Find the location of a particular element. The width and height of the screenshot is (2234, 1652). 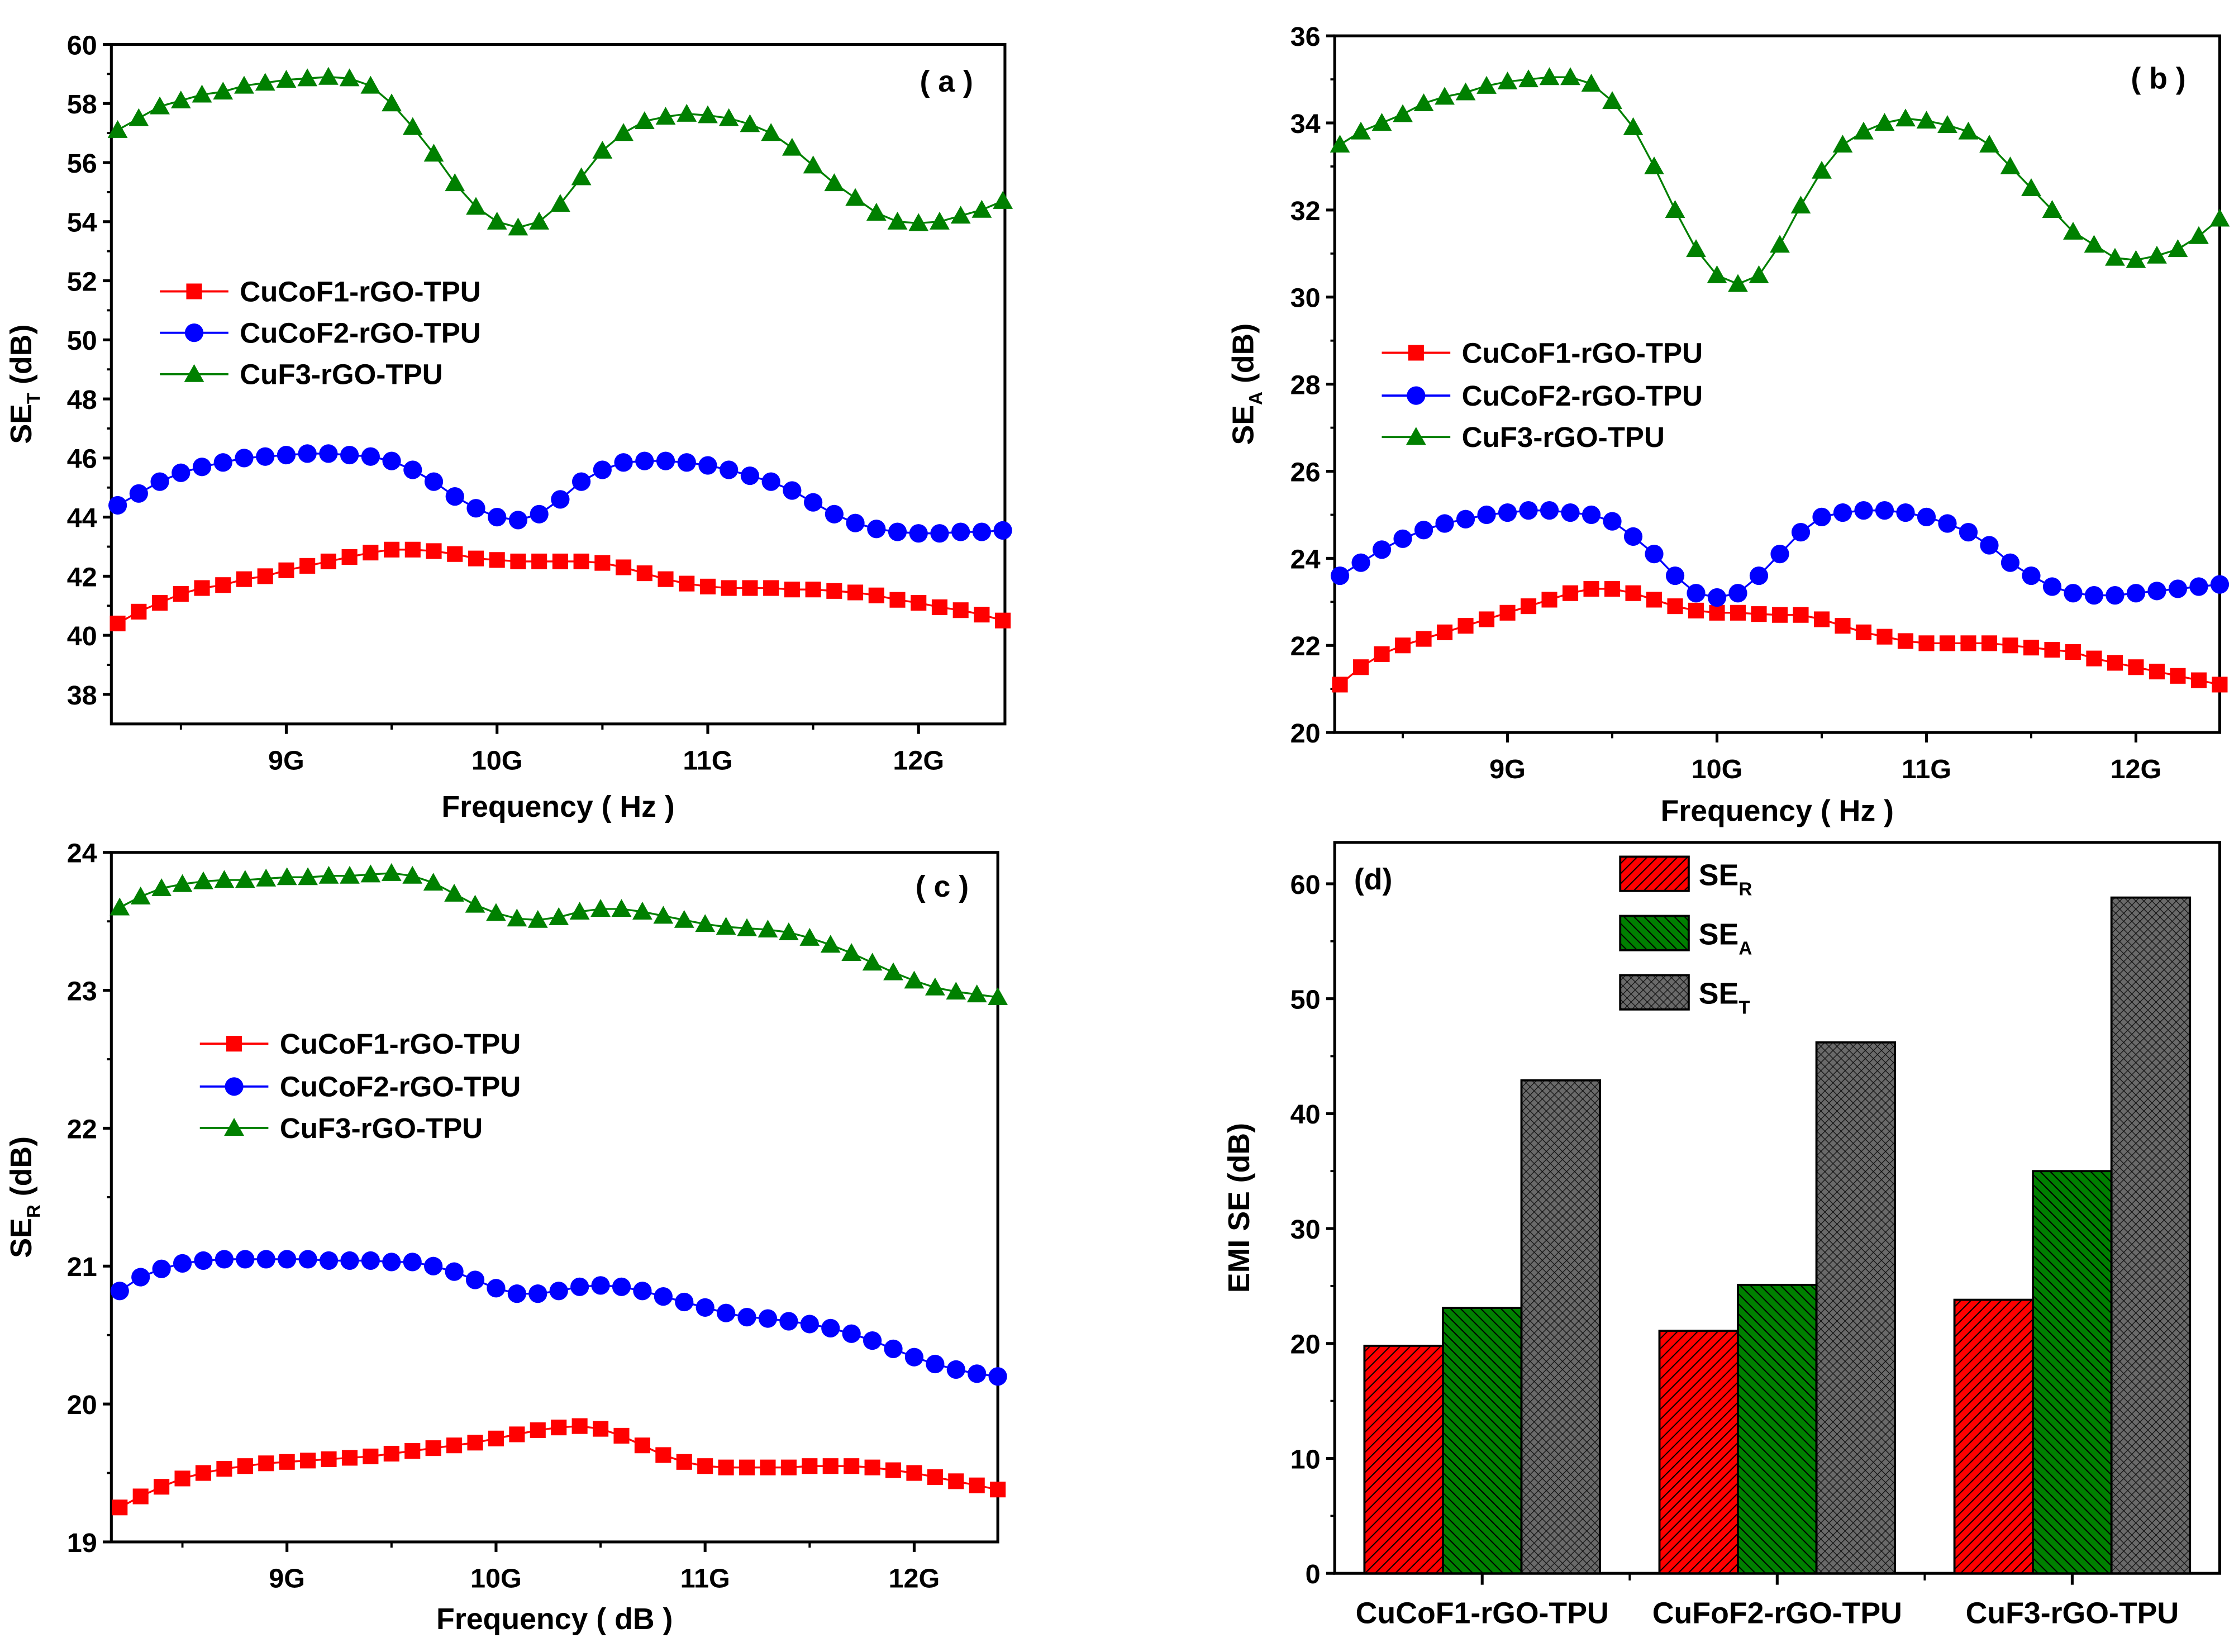

y-axis-label: EMI SE (dB) is located at coordinates (1239, 1208).